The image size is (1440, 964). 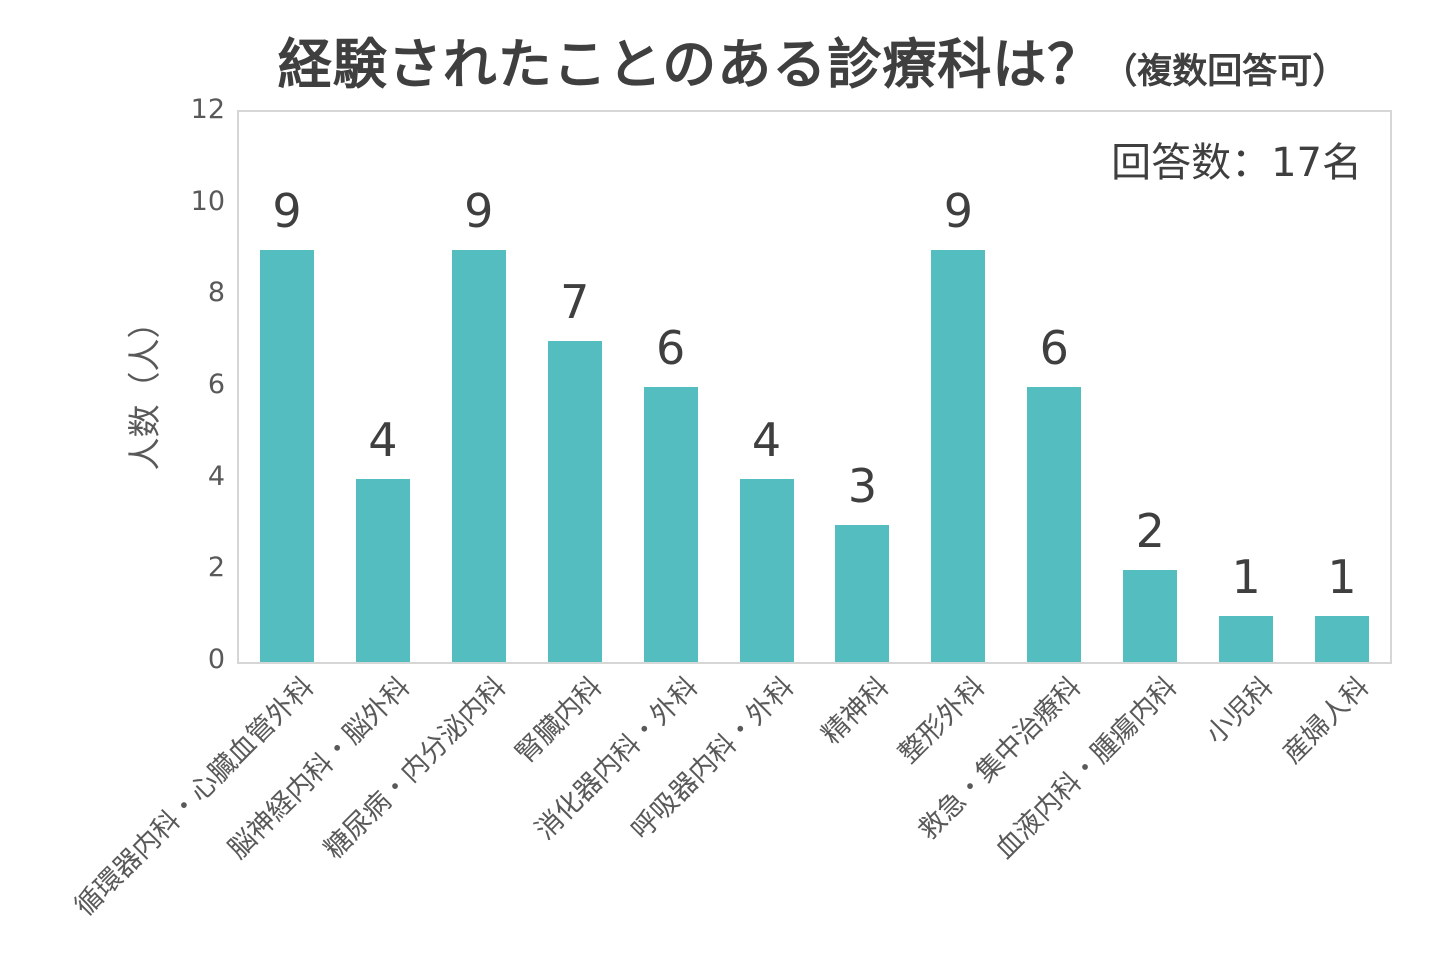 I want to click on x-category-label: 血液内科・腫瘍内科, so click(x=1086, y=768).